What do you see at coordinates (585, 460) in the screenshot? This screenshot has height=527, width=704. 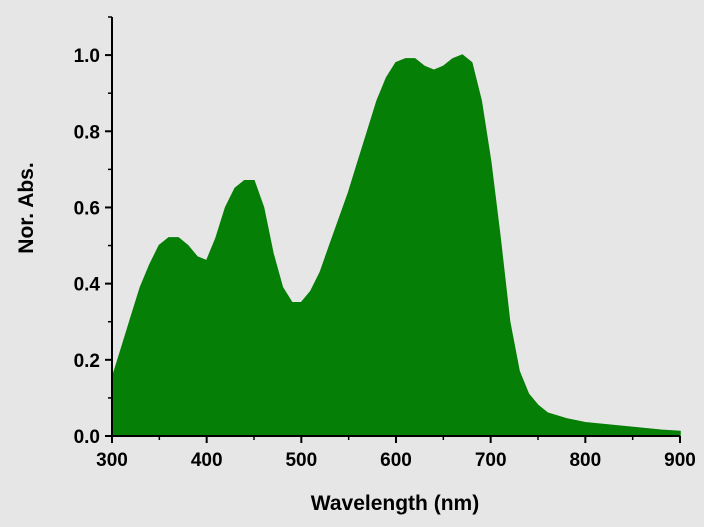 I see `x-tick-label: 800` at bounding box center [585, 460].